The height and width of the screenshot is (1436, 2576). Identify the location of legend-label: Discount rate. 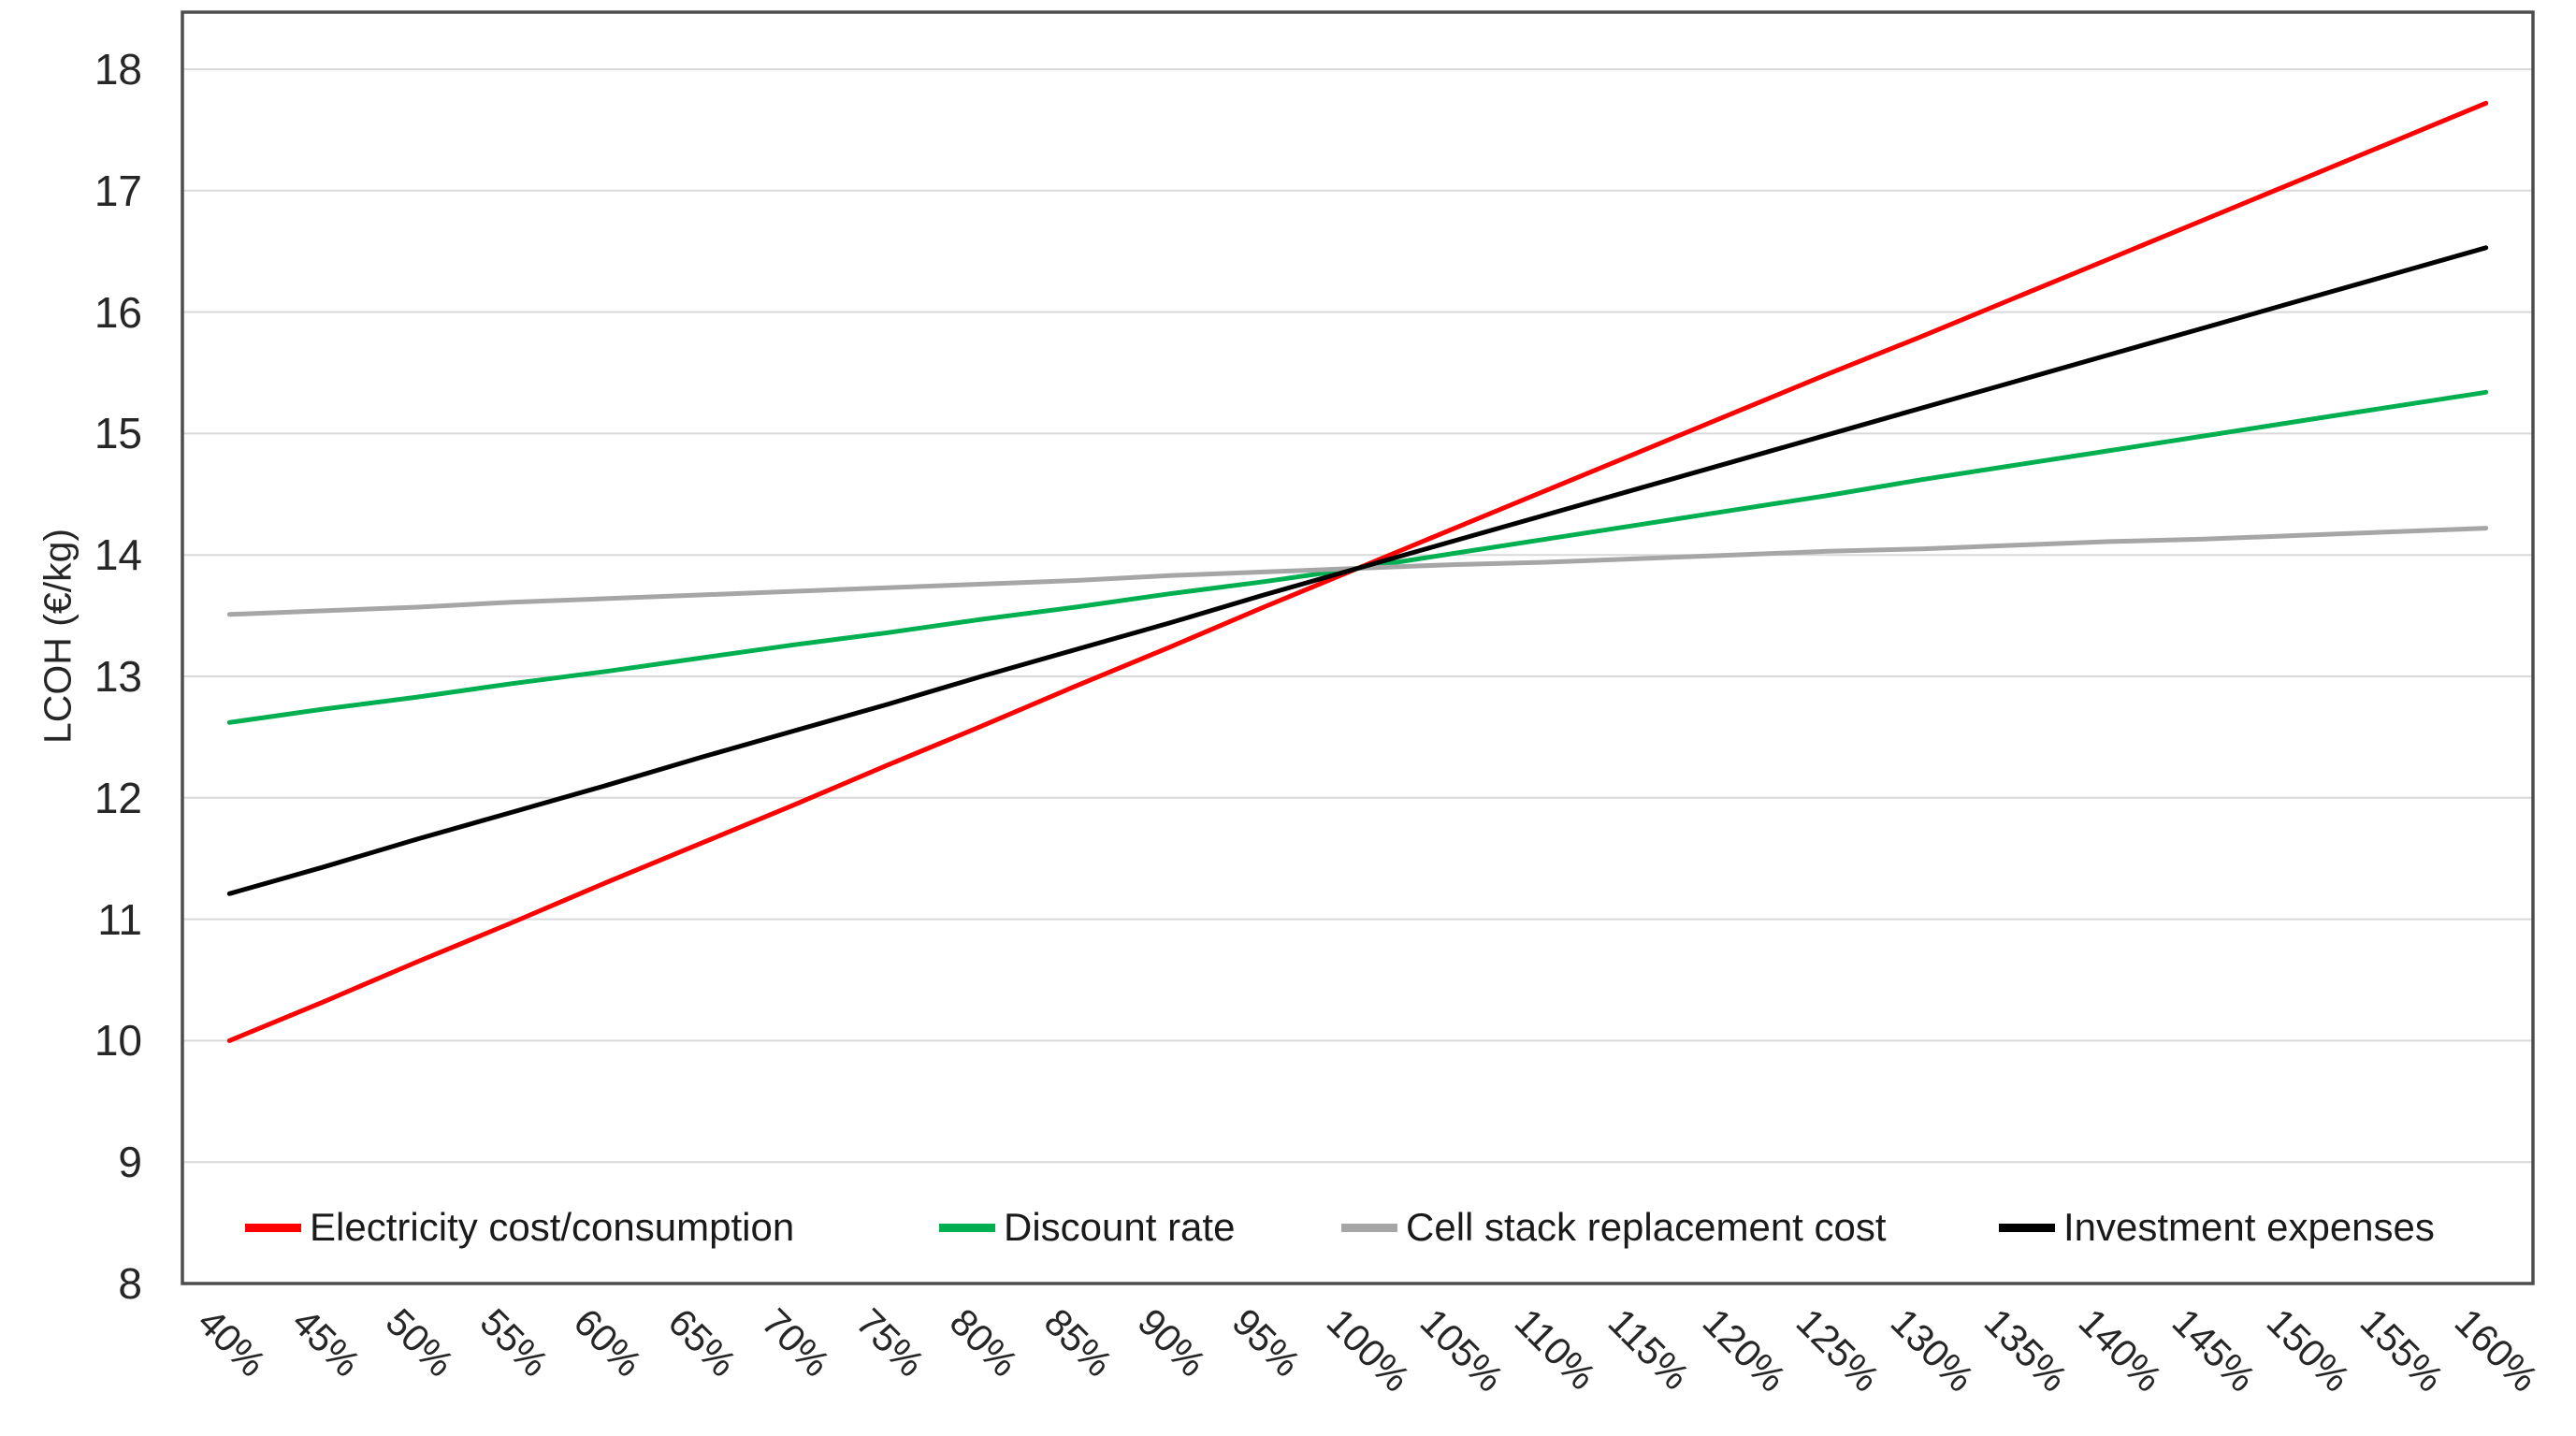
(1120, 1227).